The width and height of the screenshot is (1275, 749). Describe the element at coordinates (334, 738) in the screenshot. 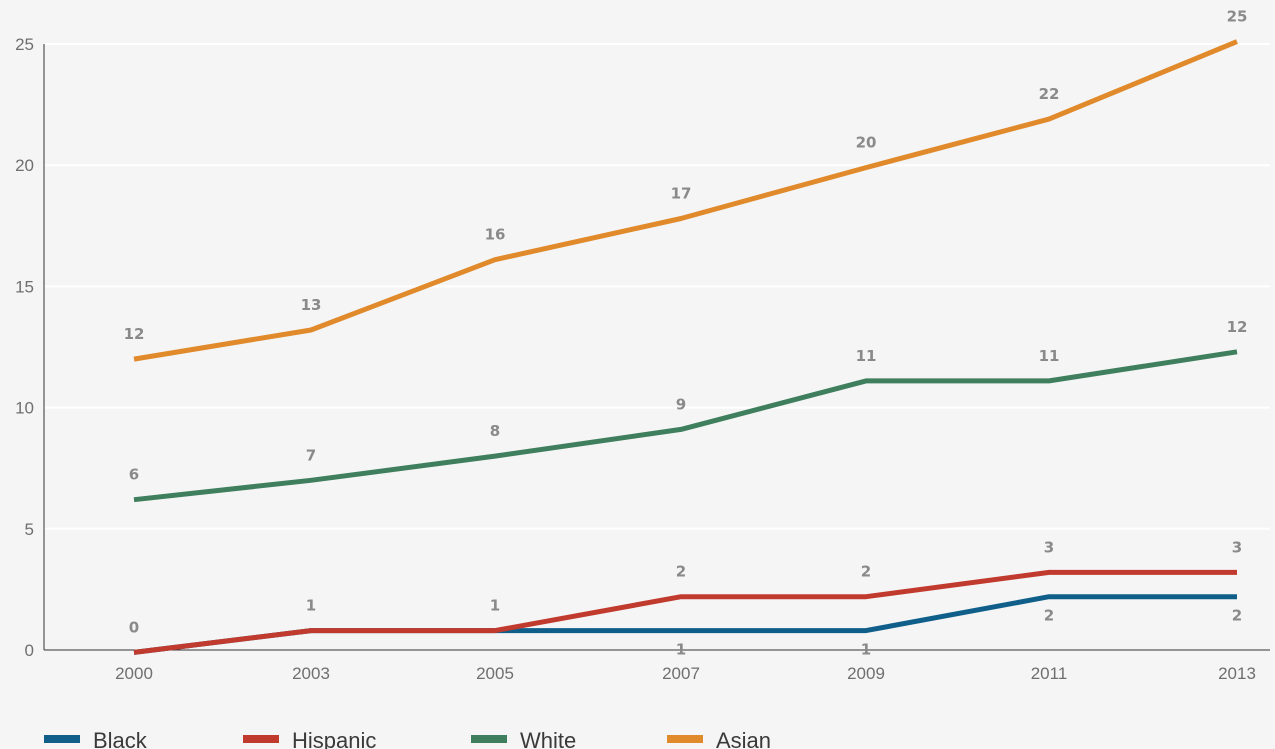

I see `legend-label-hispanic: Hispanic` at that location.